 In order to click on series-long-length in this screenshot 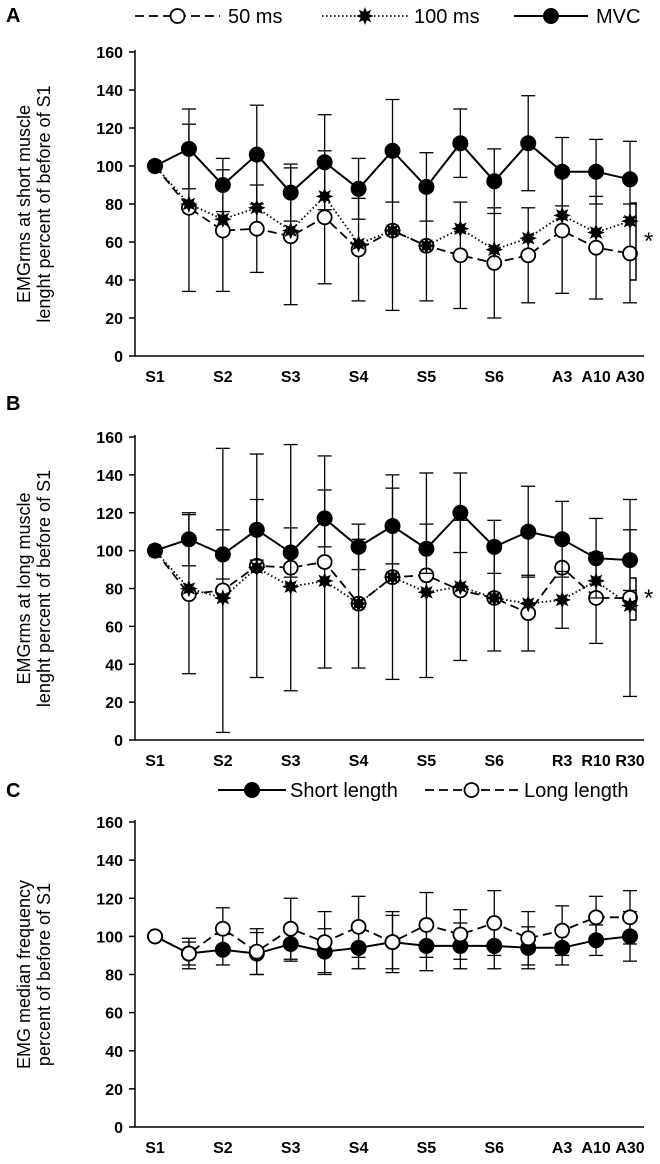, I will do `click(392, 932)`.